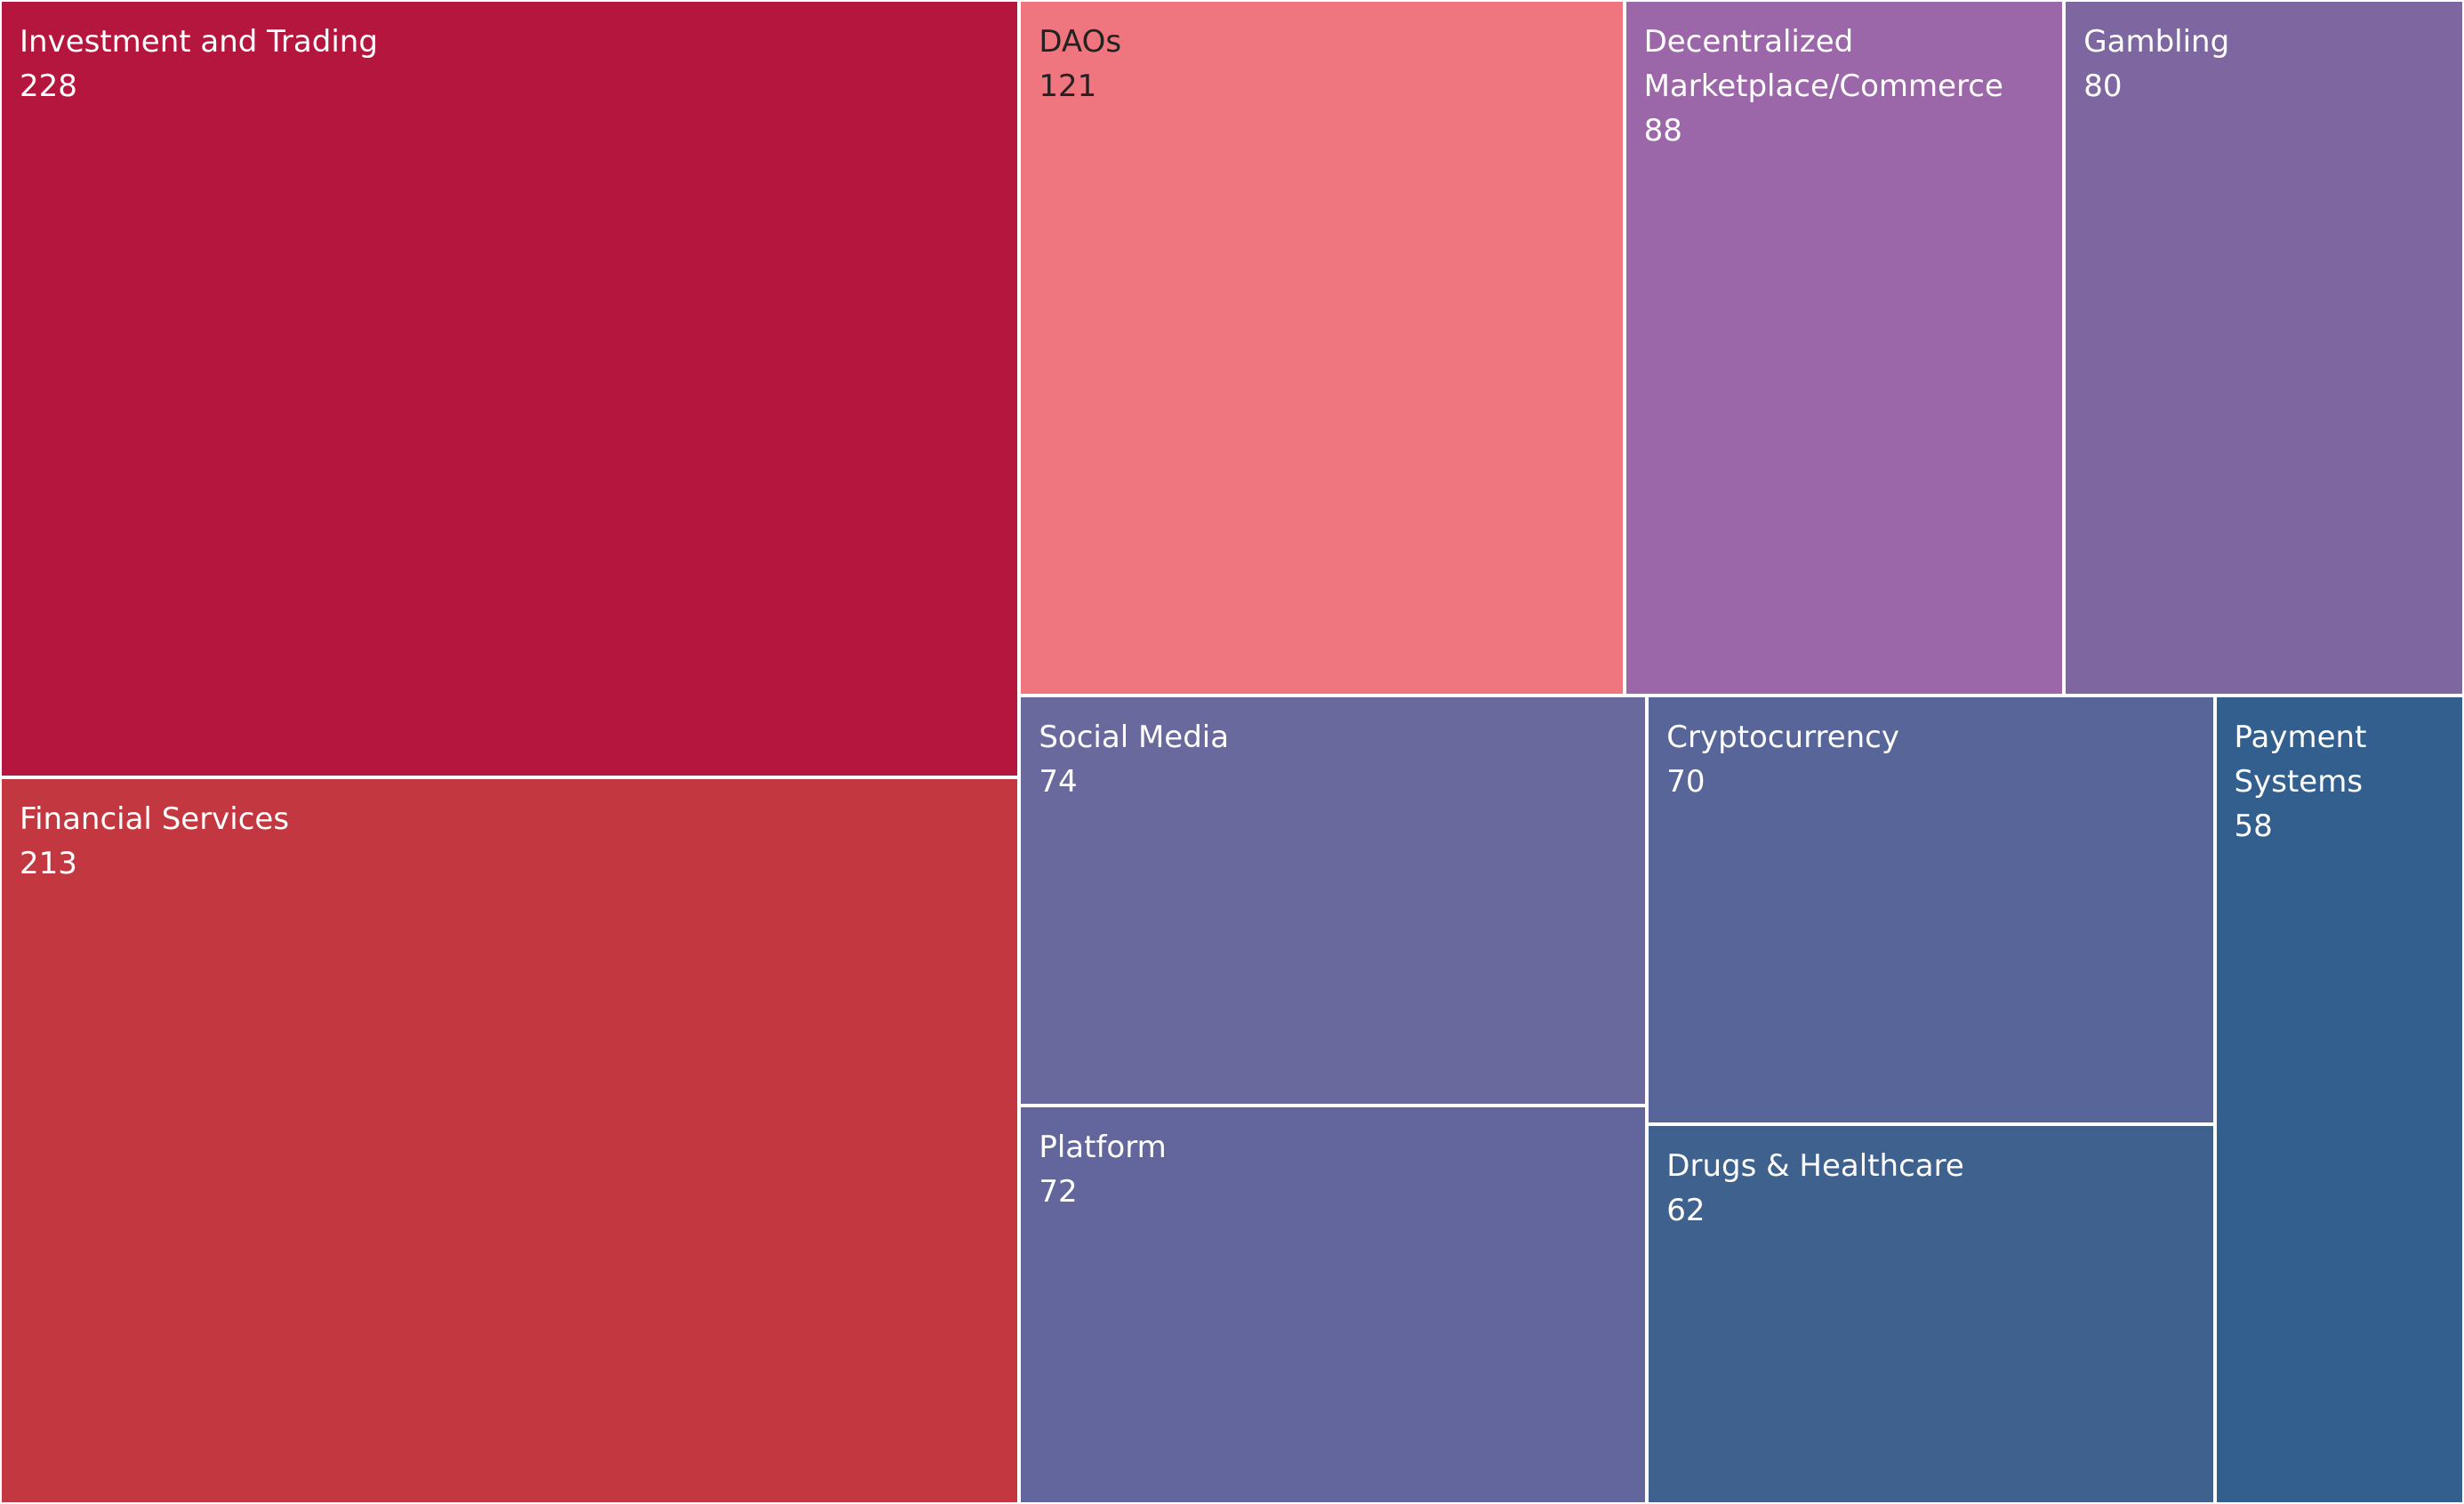 The width and height of the screenshot is (2464, 1504). What do you see at coordinates (2300, 759) in the screenshot?
I see `tile-label: Payment Systems` at bounding box center [2300, 759].